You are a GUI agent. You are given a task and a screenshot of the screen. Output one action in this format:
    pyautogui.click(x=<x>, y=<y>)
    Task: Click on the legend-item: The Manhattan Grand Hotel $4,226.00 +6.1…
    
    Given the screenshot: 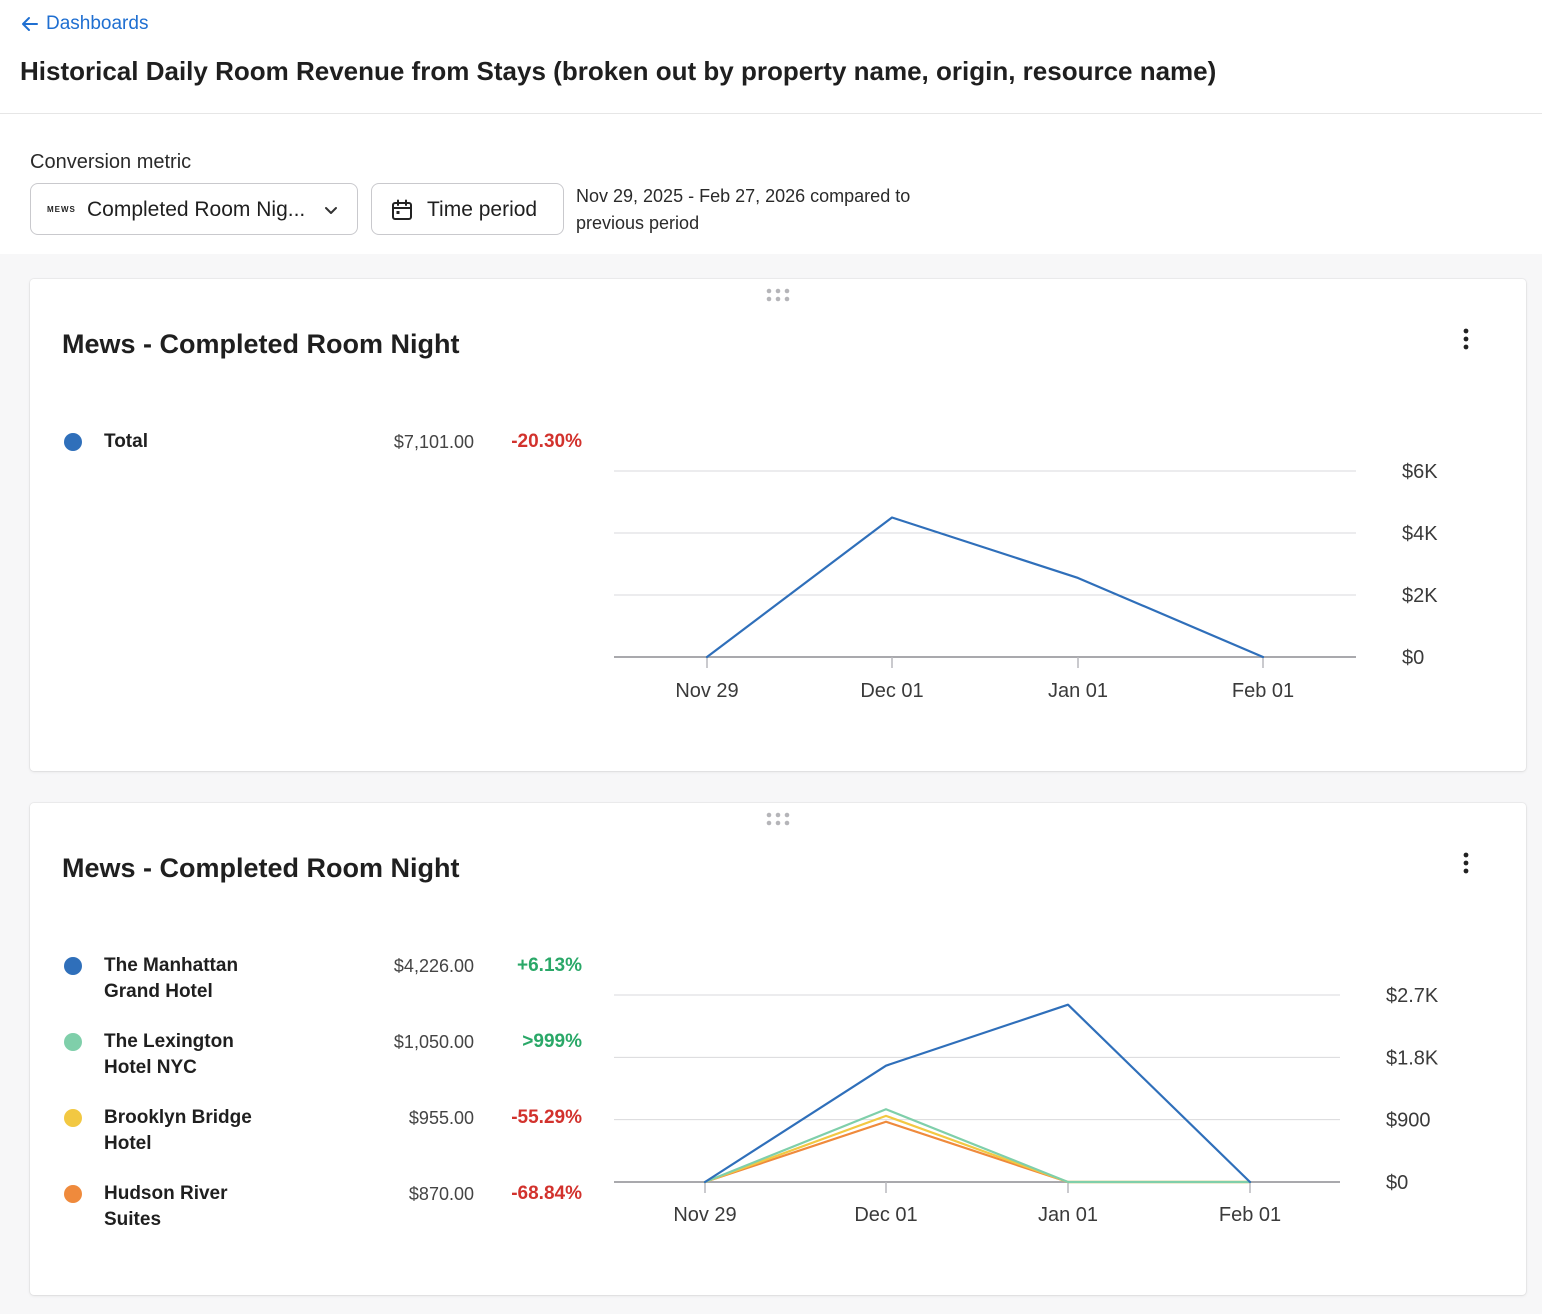 What is the action you would take?
    pyautogui.click(x=342, y=991)
    